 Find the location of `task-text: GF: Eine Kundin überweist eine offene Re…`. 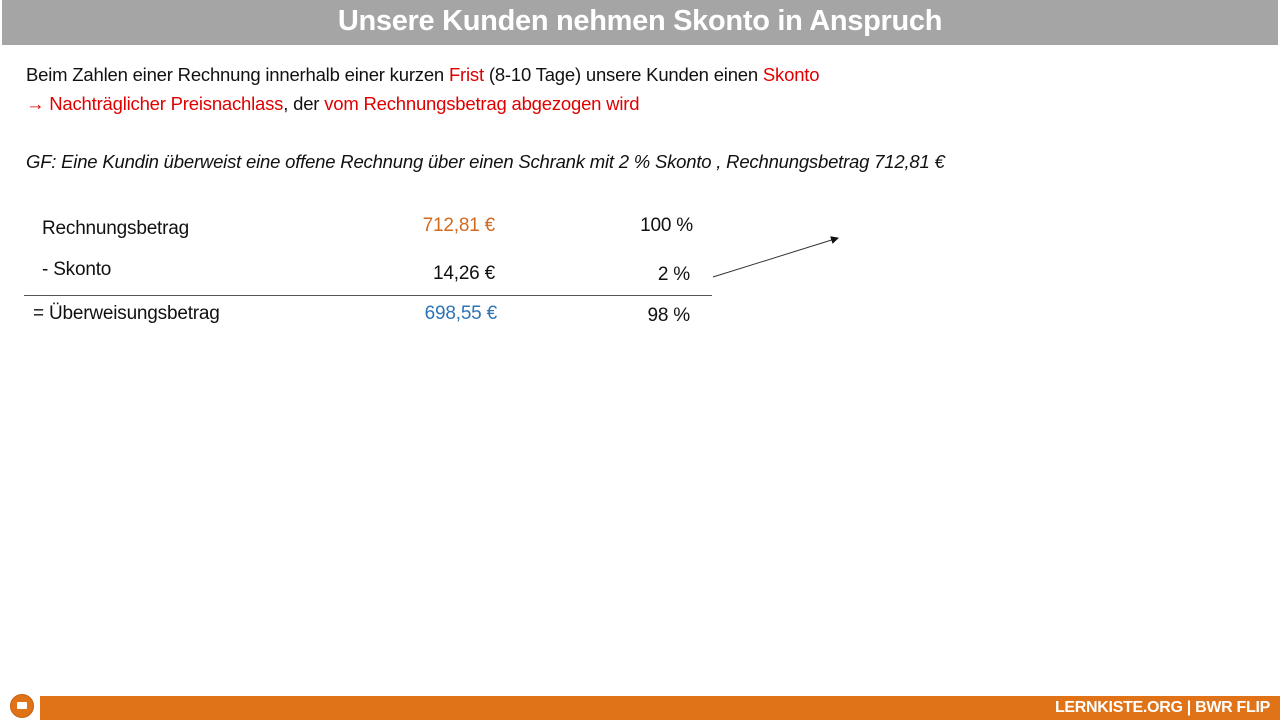

task-text: GF: Eine Kundin überweist eine offene Re… is located at coordinates (485, 161).